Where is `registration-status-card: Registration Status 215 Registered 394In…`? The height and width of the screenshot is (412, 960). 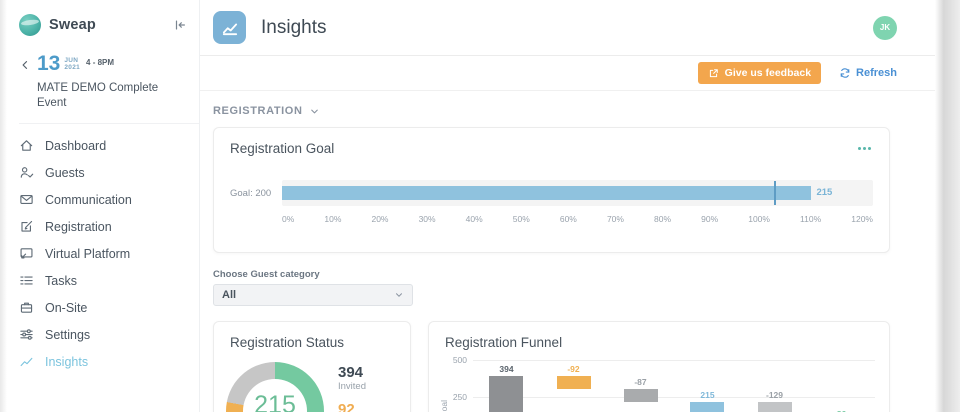
registration-status-card: Registration Status 215 Registered 394In… is located at coordinates (312, 366).